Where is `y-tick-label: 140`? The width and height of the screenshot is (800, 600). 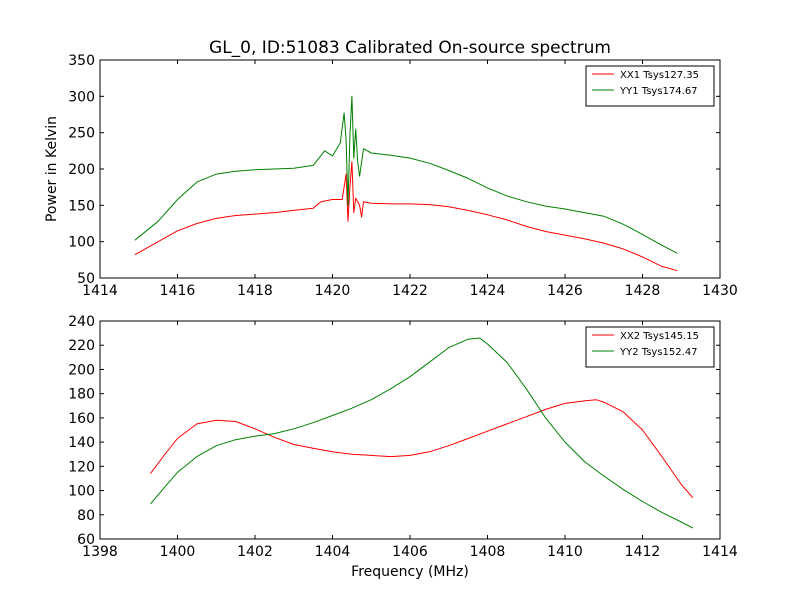
y-tick-label: 140 is located at coordinates (81, 443).